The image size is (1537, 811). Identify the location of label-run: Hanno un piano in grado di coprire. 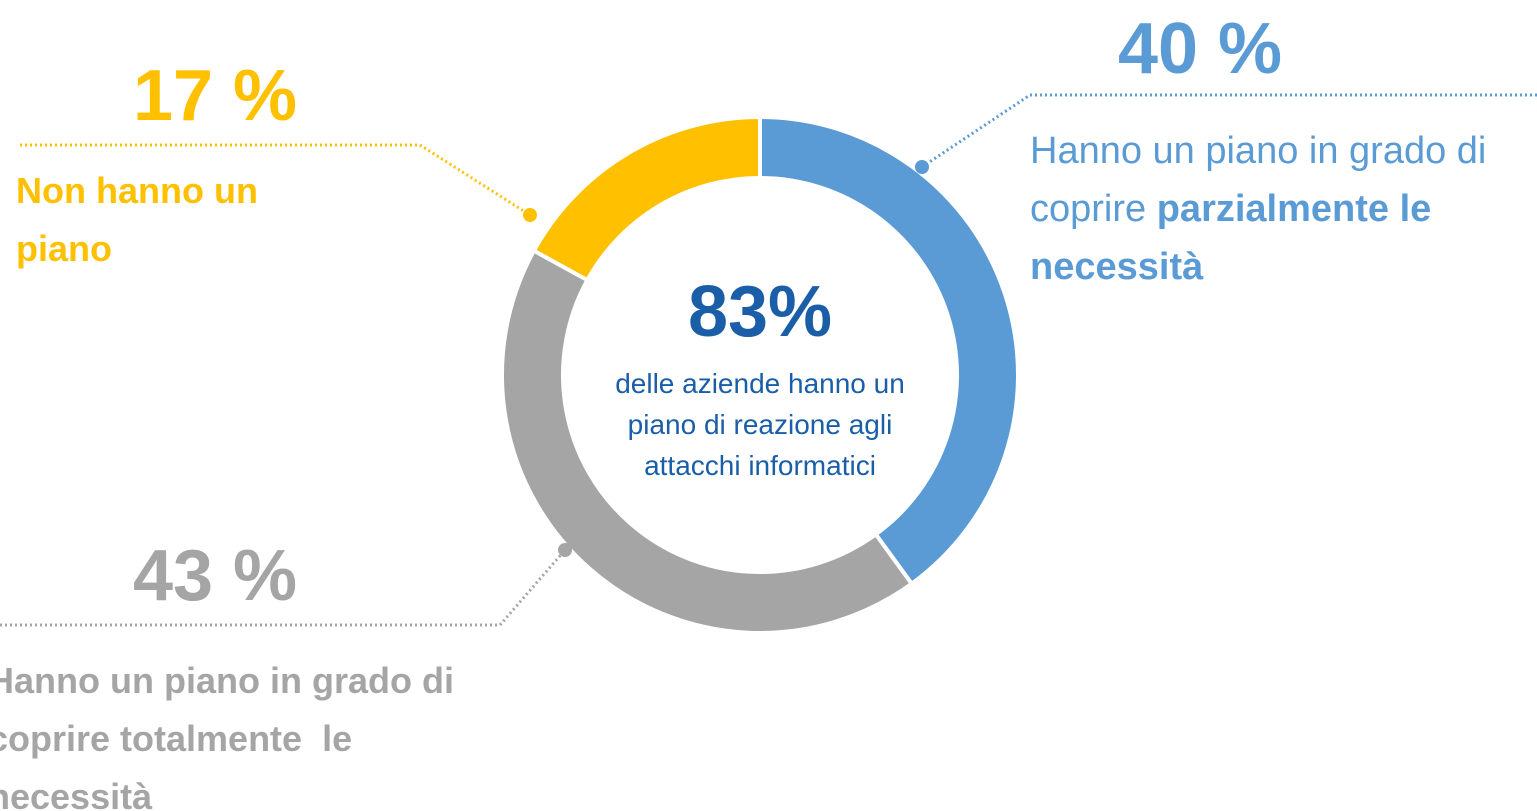
(1263, 180).